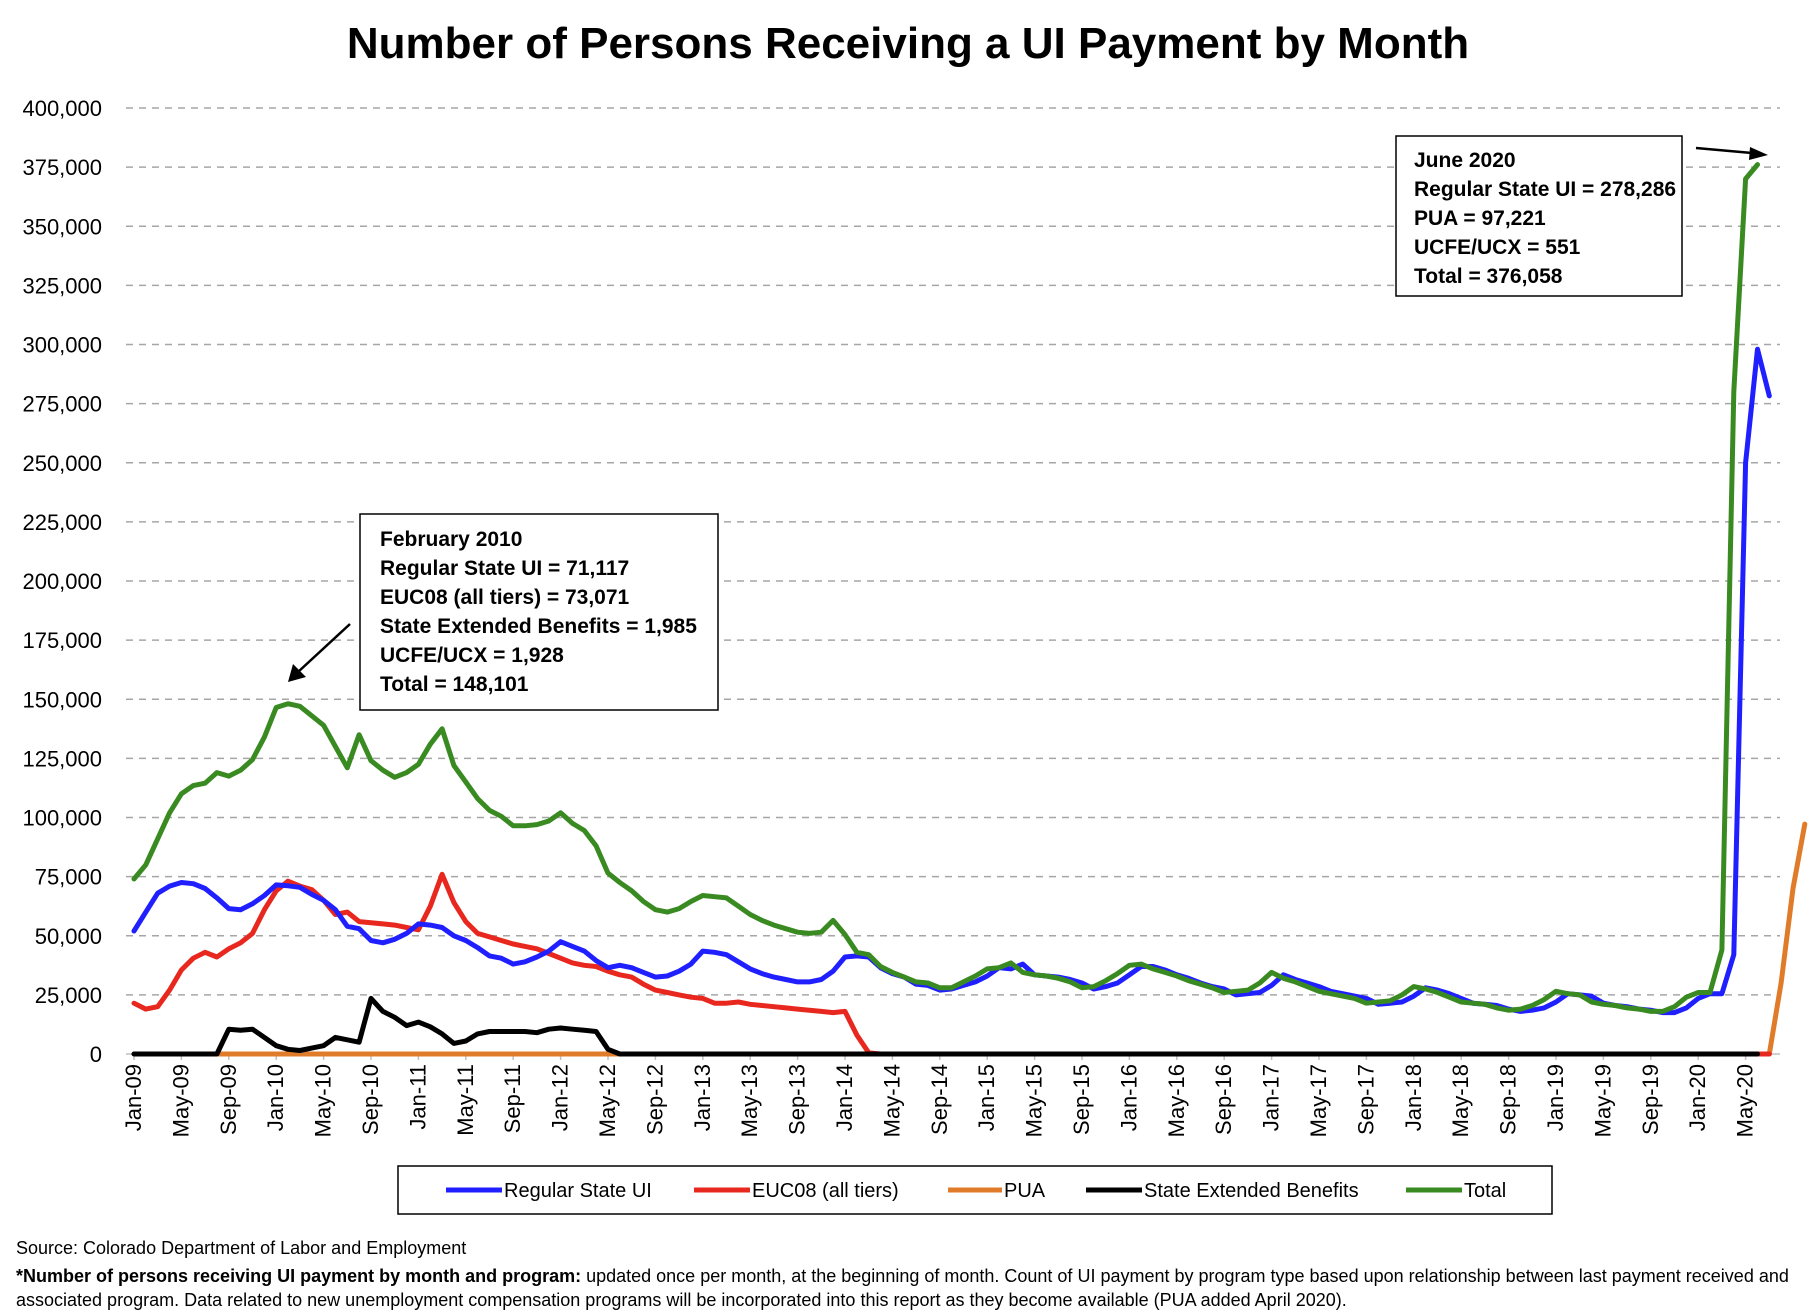 This screenshot has height=1312, width=1816. Describe the element at coordinates (62, 167) in the screenshot. I see `y-tick-label: 375,000` at that location.